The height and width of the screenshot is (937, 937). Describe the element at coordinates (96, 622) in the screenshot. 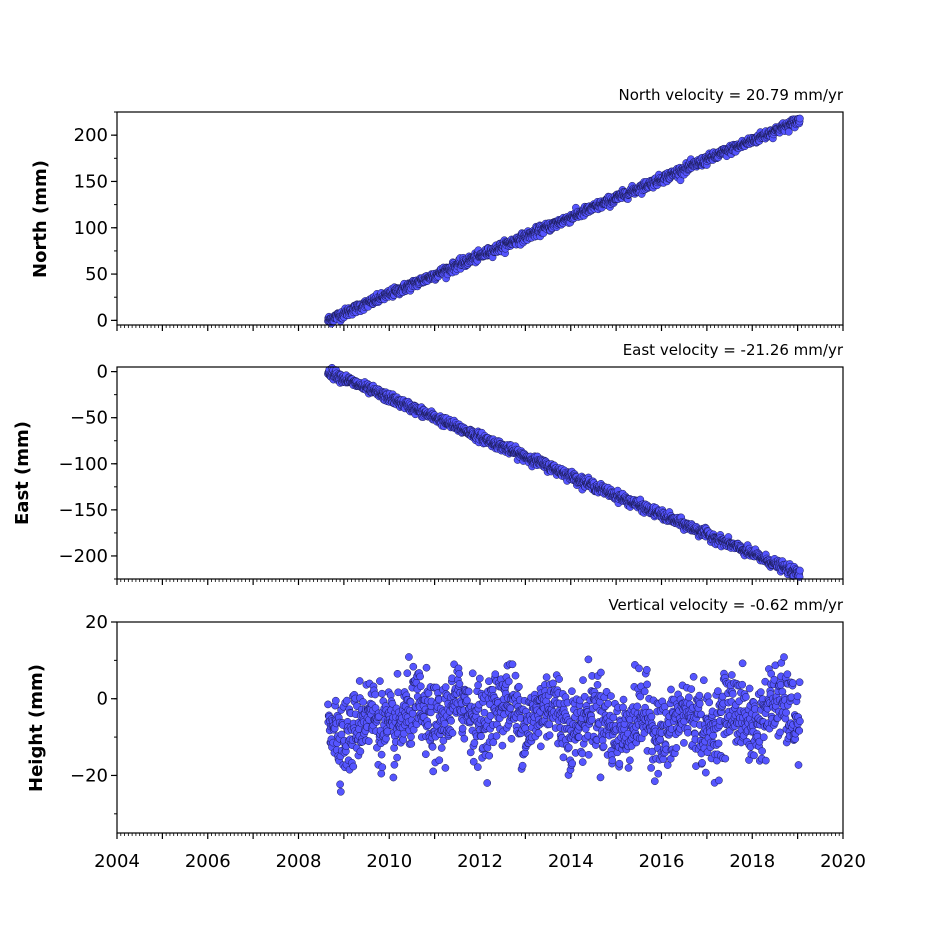

I see `y-tick-label: 20` at that location.